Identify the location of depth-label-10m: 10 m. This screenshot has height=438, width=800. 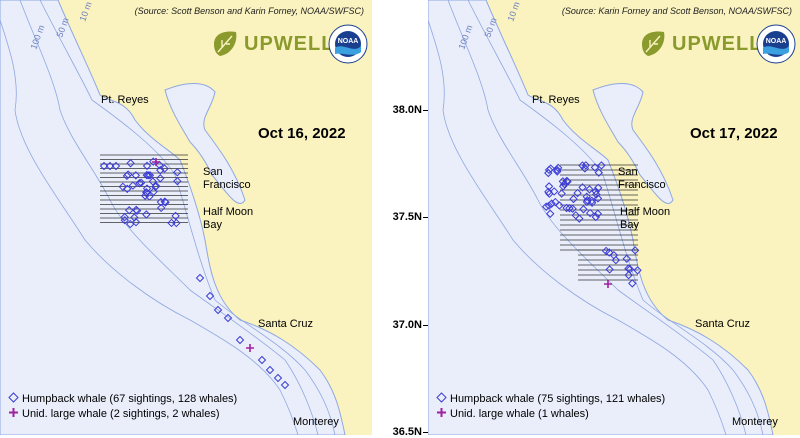
(513, 11).